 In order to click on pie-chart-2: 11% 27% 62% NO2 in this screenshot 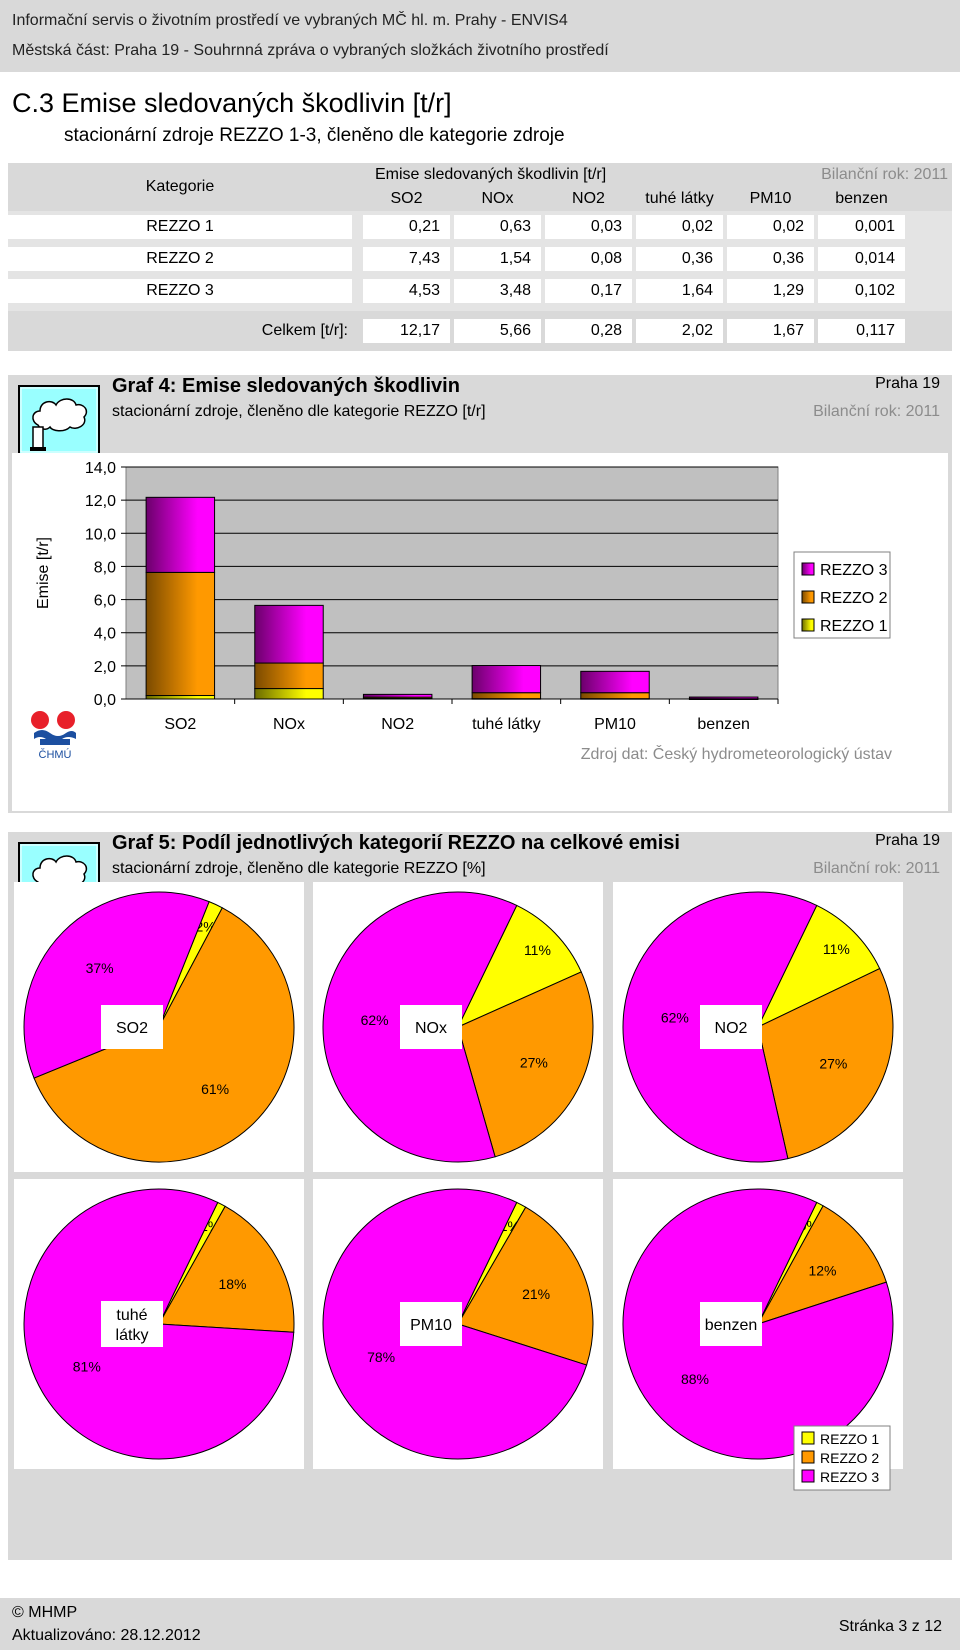, I will do `click(758, 1027)`.